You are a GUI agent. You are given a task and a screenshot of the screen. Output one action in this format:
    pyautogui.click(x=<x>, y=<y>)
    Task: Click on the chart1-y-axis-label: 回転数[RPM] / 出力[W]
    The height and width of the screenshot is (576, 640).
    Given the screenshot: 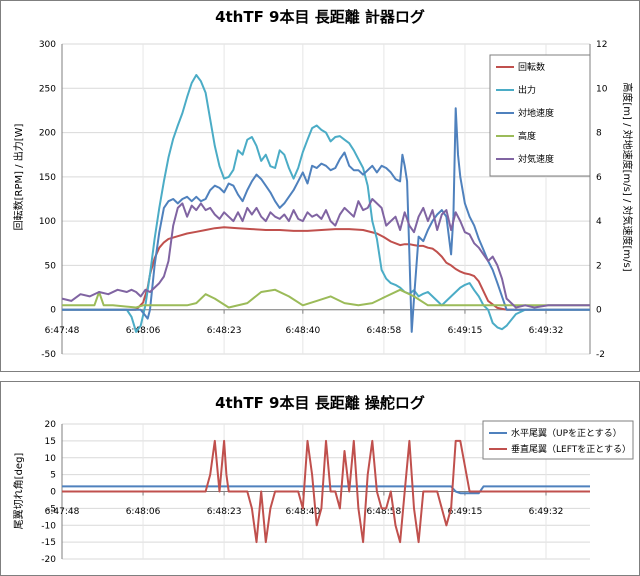 What is the action you would take?
    pyautogui.click(x=18, y=176)
    